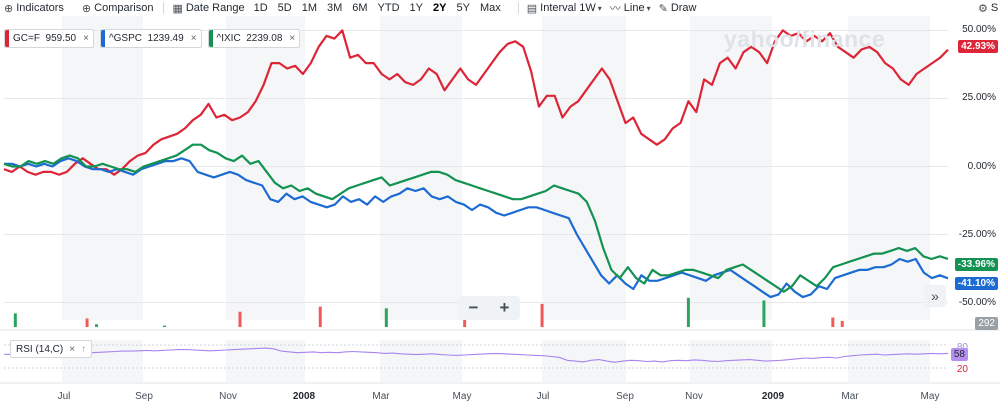 The width and height of the screenshot is (1000, 407). What do you see at coordinates (284, 8) in the screenshot?
I see `range-5d: 5D` at bounding box center [284, 8].